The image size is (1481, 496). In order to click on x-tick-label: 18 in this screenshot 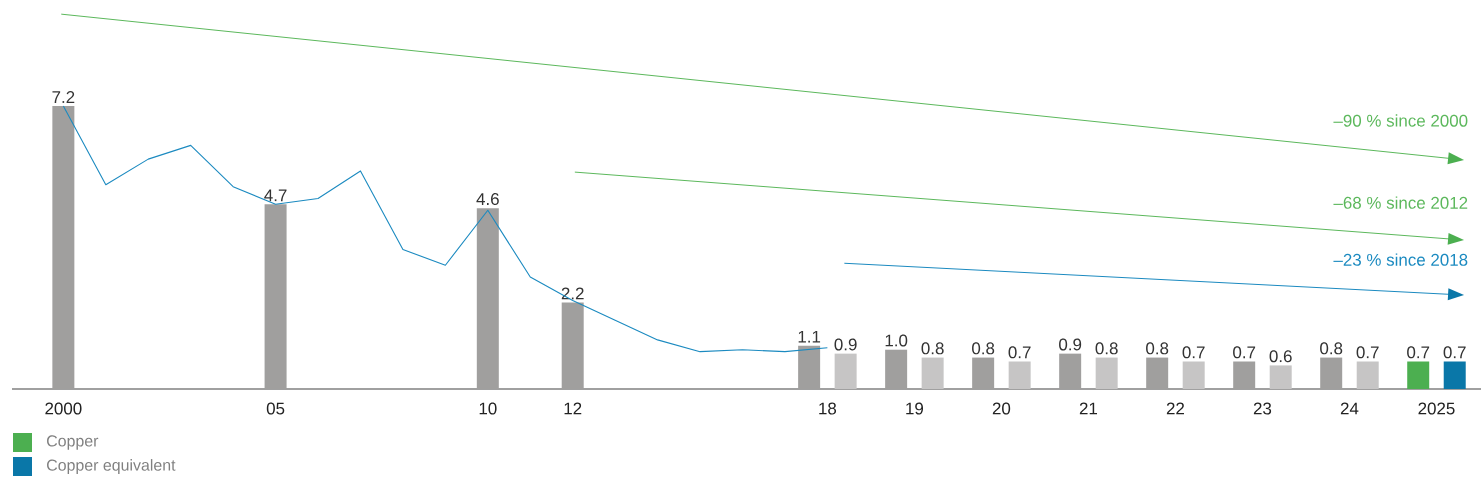, I will do `click(828, 408)`.